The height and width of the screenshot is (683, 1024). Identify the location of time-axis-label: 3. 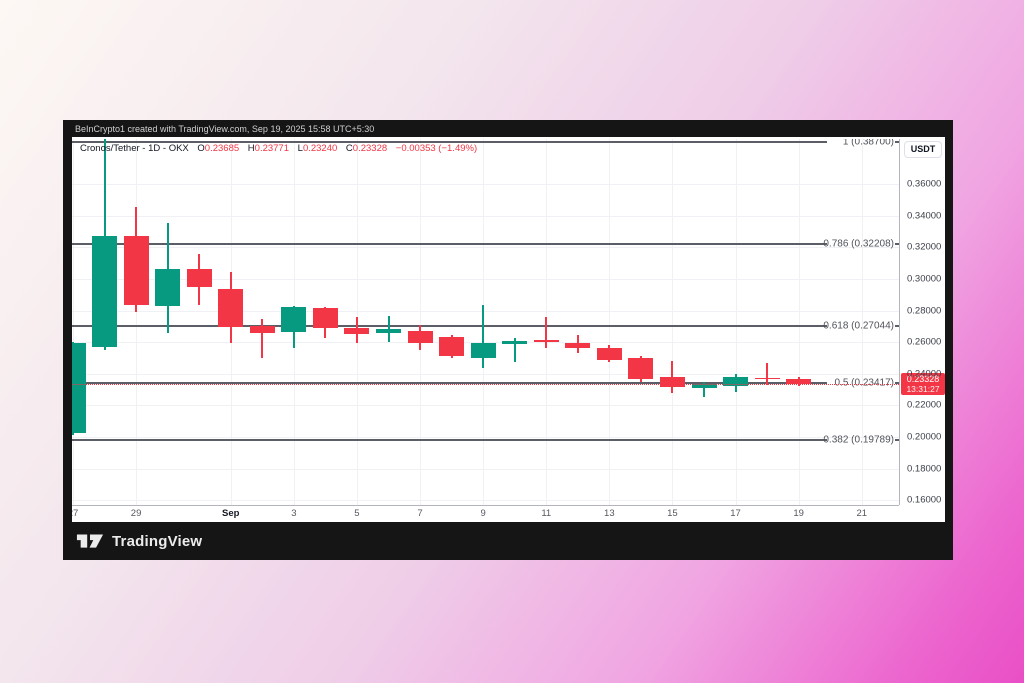
(294, 513).